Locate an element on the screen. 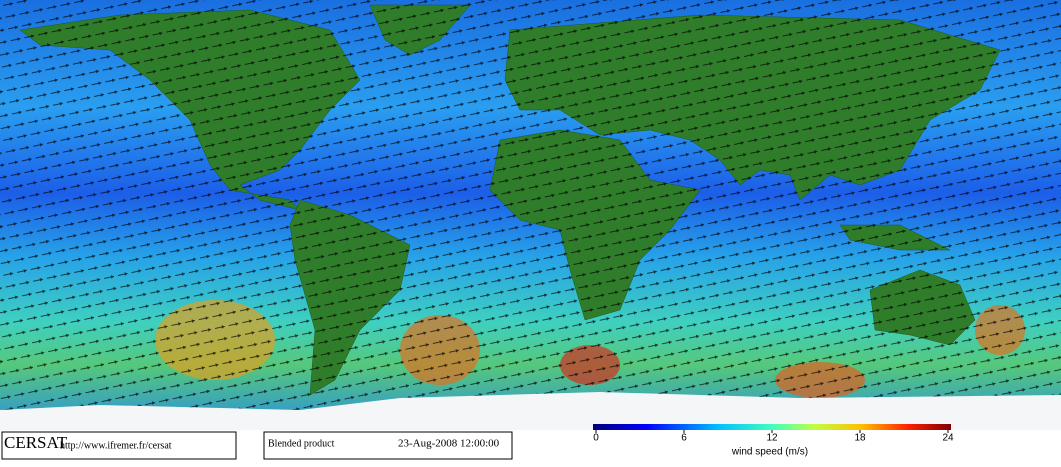  url: http://www.ifremer.fr/cersat is located at coordinates (116, 445).